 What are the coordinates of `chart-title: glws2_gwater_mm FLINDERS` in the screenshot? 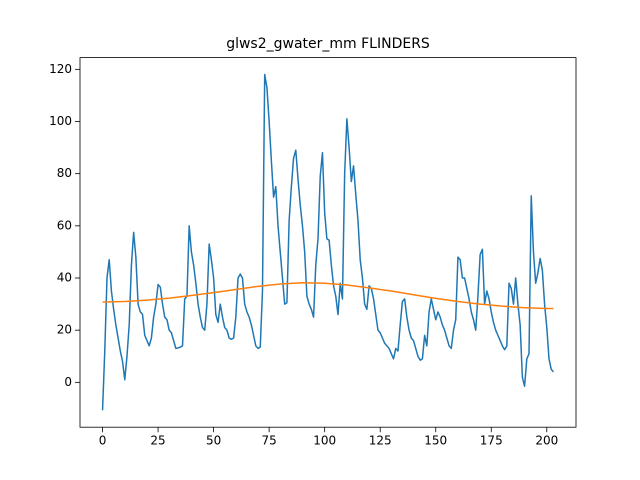 It's located at (328, 44).